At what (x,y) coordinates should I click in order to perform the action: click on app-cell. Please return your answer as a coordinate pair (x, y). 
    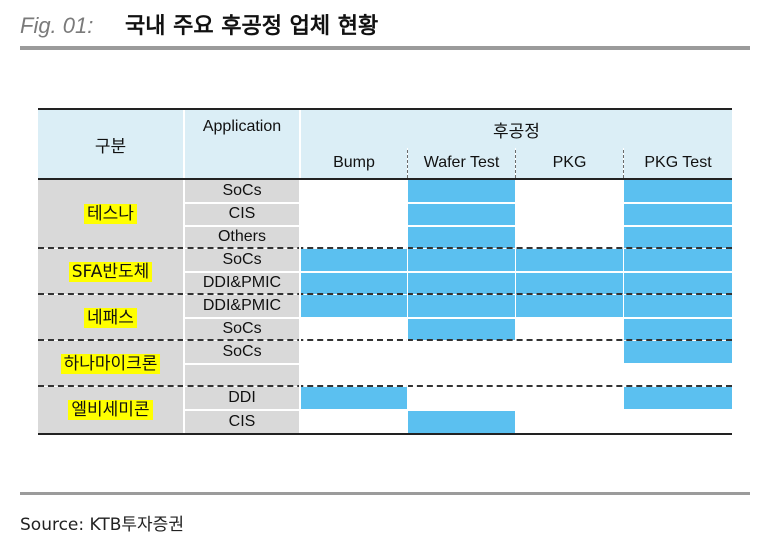
    Looking at the image, I should click on (242, 375).